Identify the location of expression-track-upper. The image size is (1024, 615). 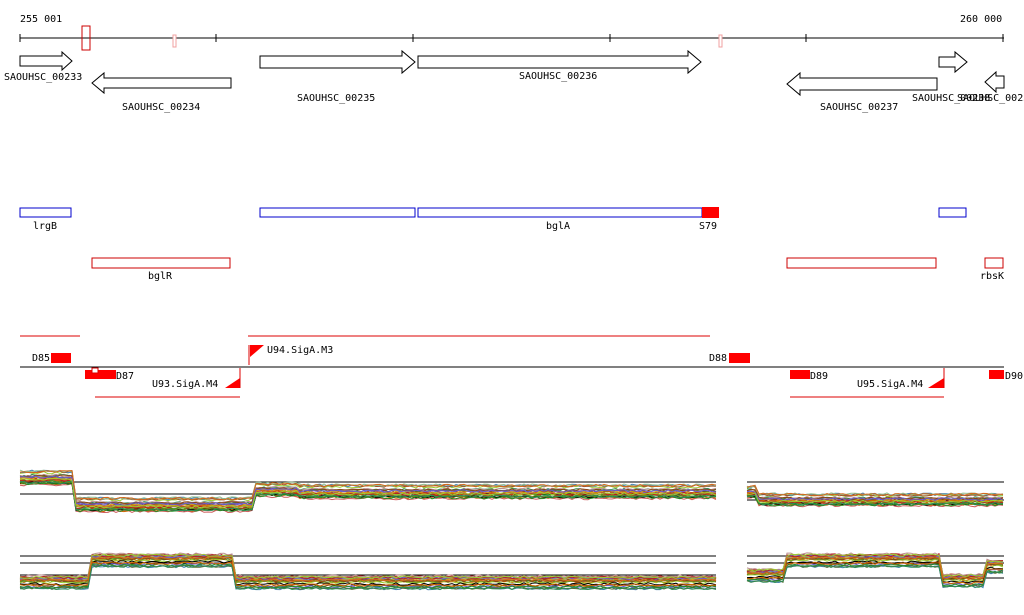
(511, 491).